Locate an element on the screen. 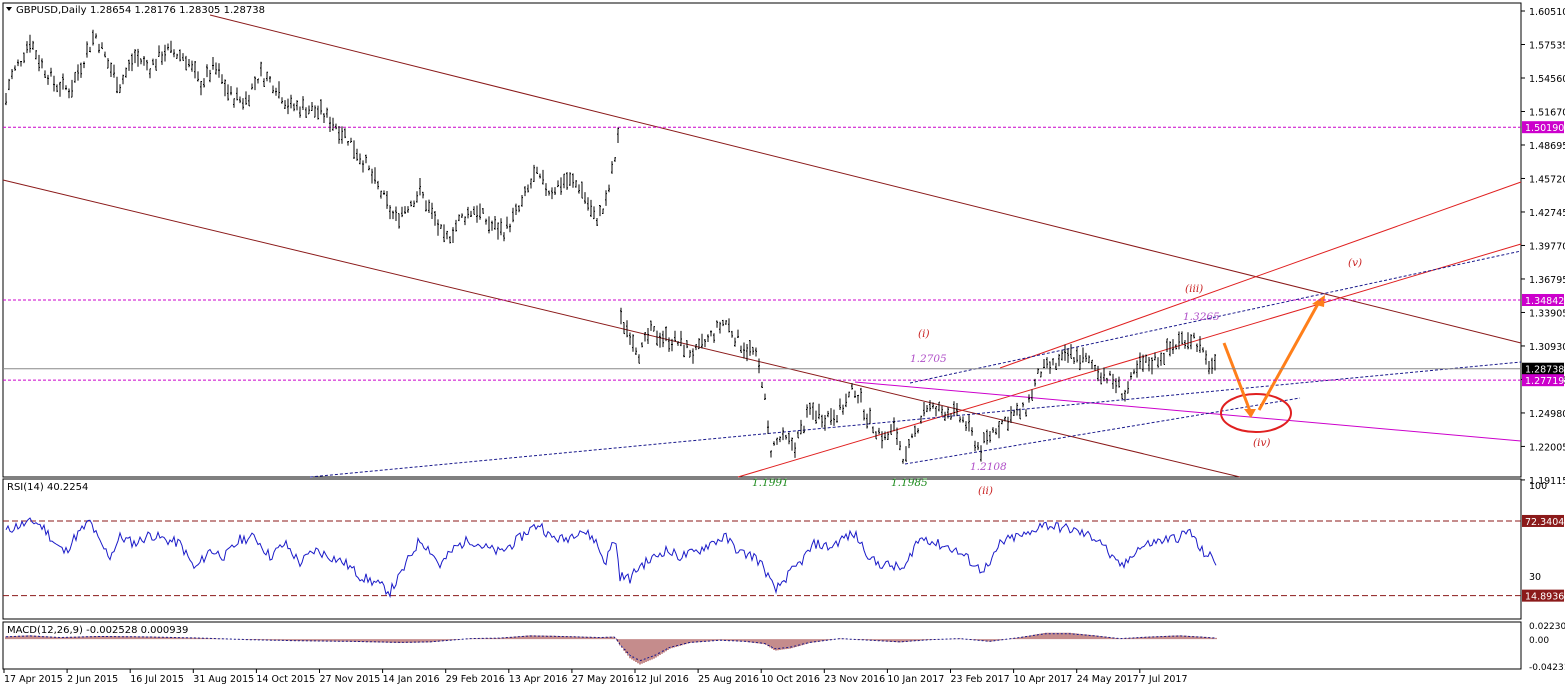  price-tick-label: 1.33905 is located at coordinates (1547, 313).